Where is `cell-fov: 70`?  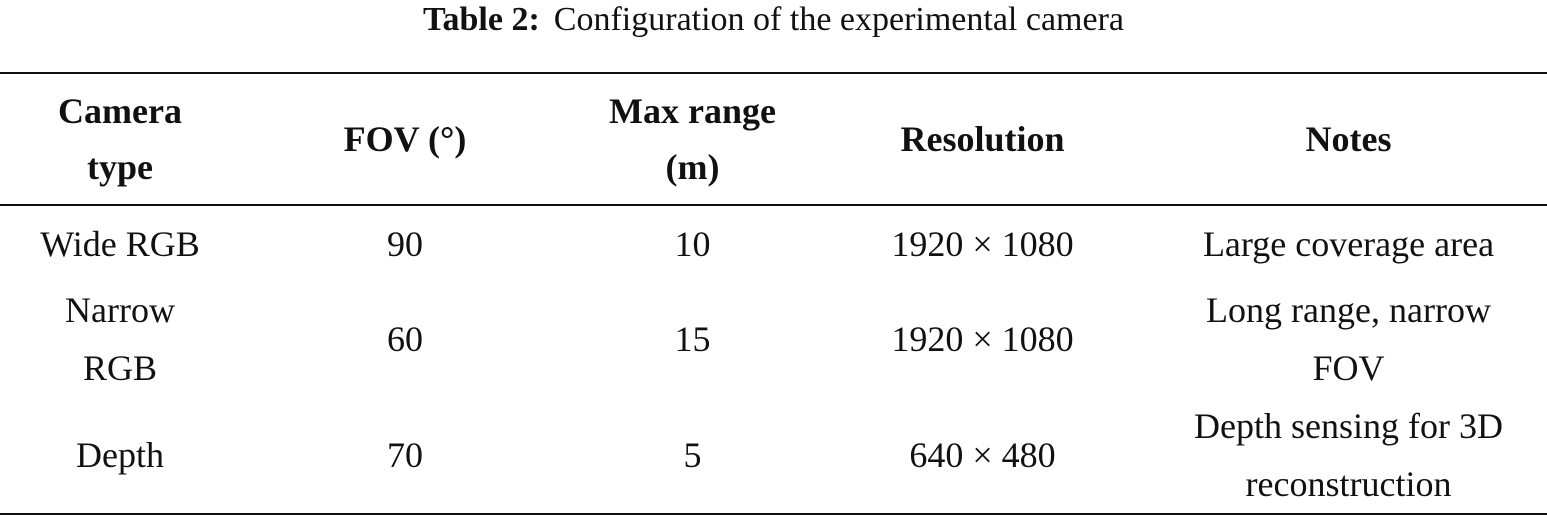
cell-fov: 70 is located at coordinates (405, 455).